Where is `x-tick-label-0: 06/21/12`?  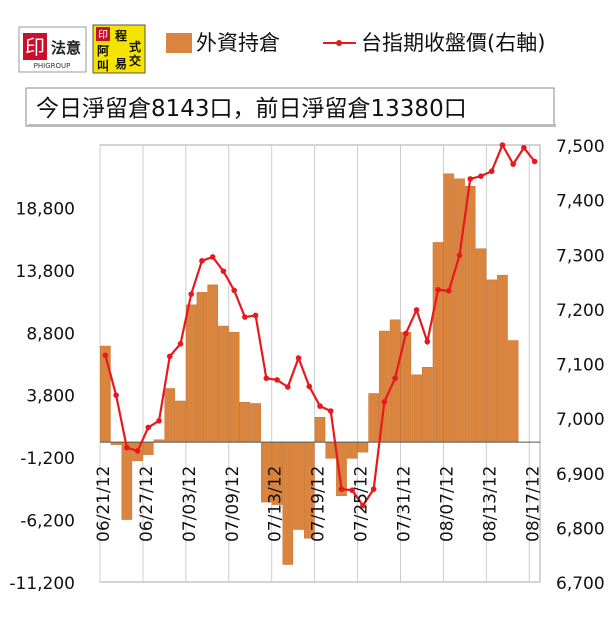 x-tick-label-0: 06/21/12 is located at coordinates (104, 504).